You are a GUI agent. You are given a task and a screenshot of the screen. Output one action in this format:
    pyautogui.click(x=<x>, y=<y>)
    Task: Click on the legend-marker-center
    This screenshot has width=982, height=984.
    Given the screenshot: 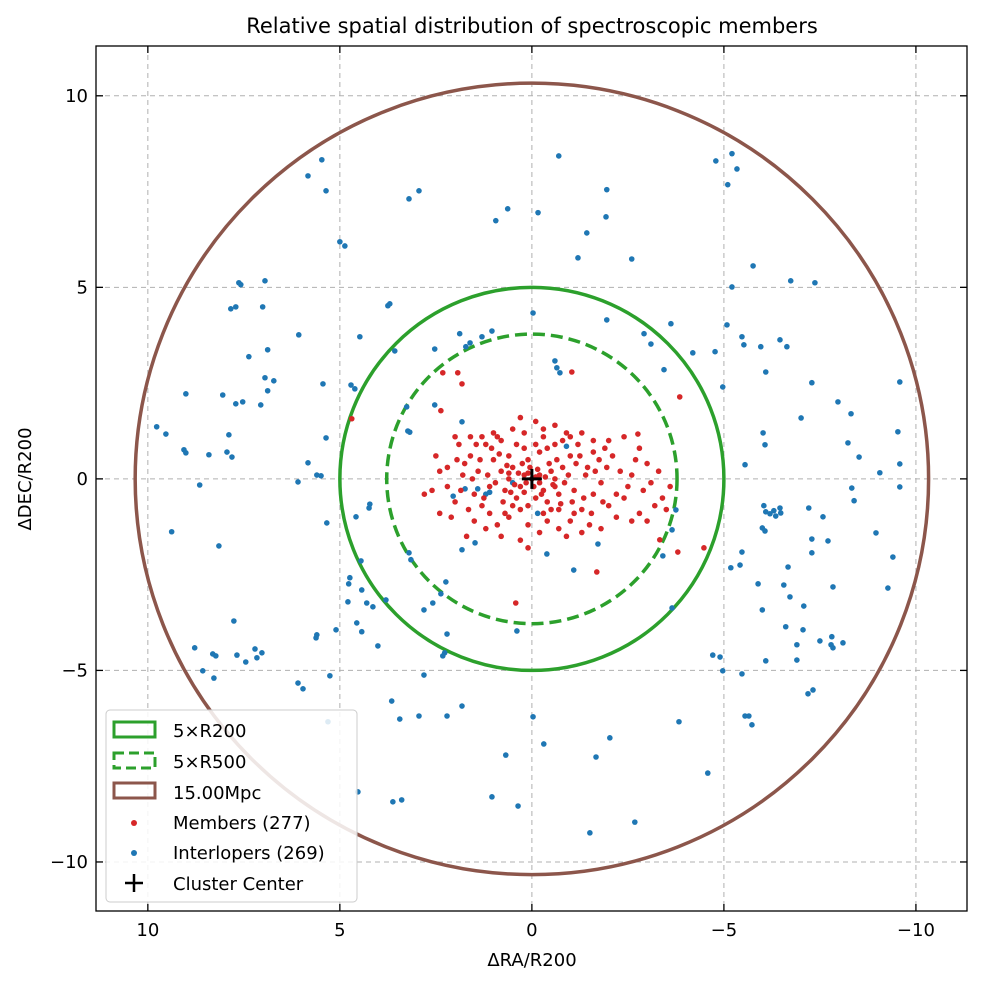 What is the action you would take?
    pyautogui.click(x=134, y=883)
    